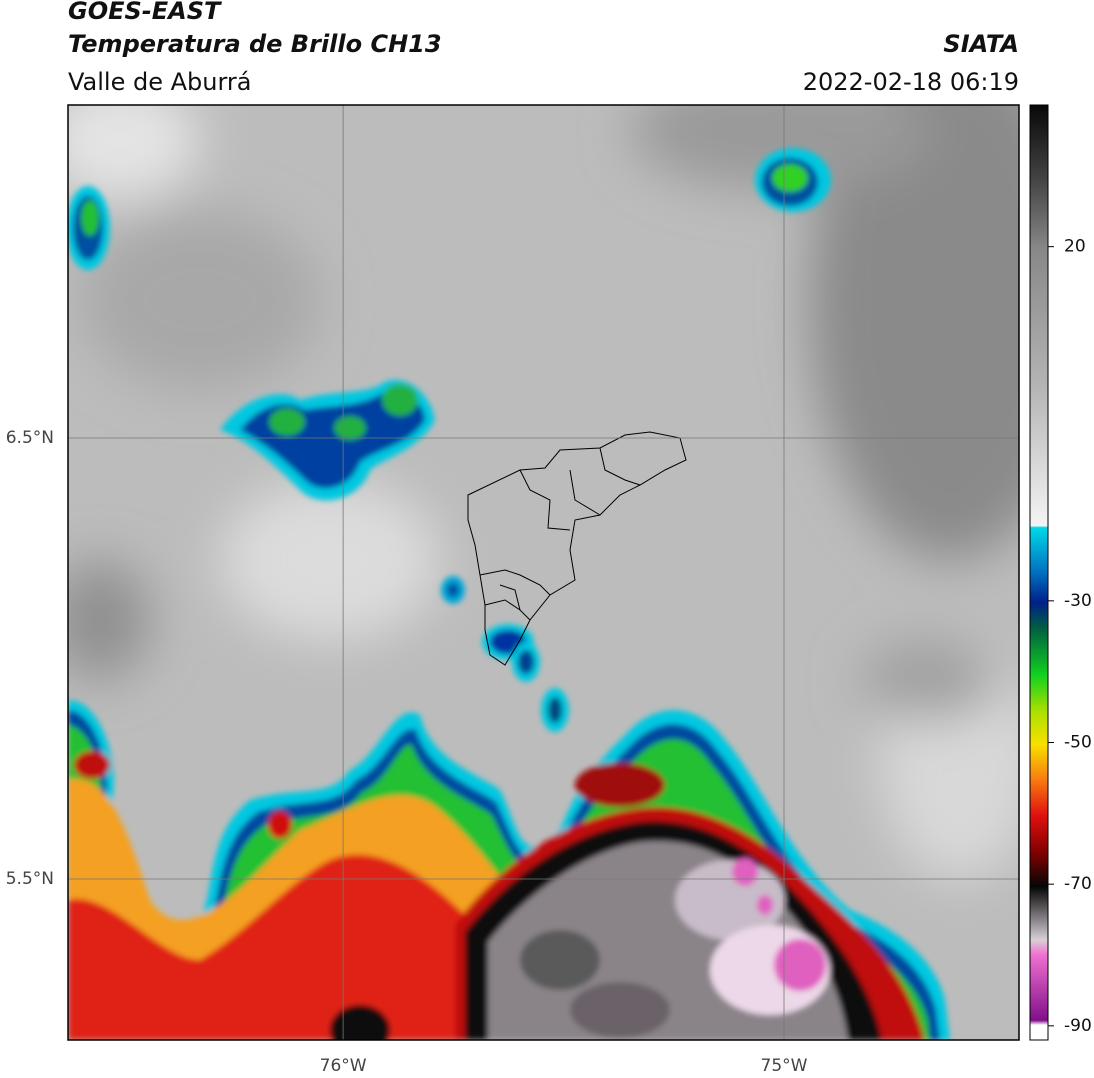 Image resolution: width=1094 pixels, height=1078 pixels. What do you see at coordinates (1075, 247) in the screenshot?
I see `colorbar-label: 20` at bounding box center [1075, 247].